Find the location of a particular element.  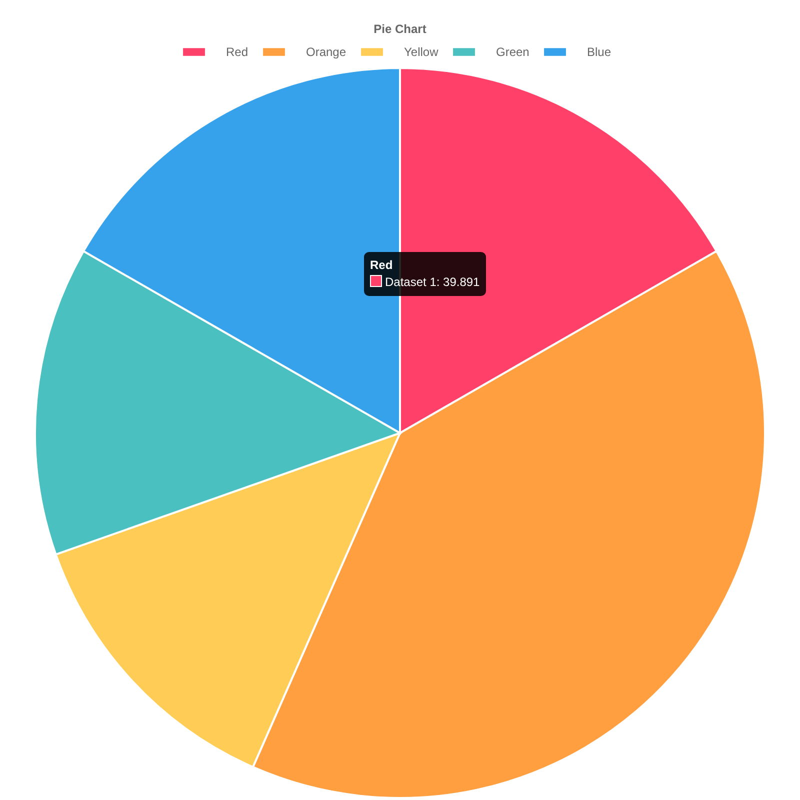

legend-label: Orange is located at coordinates (326, 52).